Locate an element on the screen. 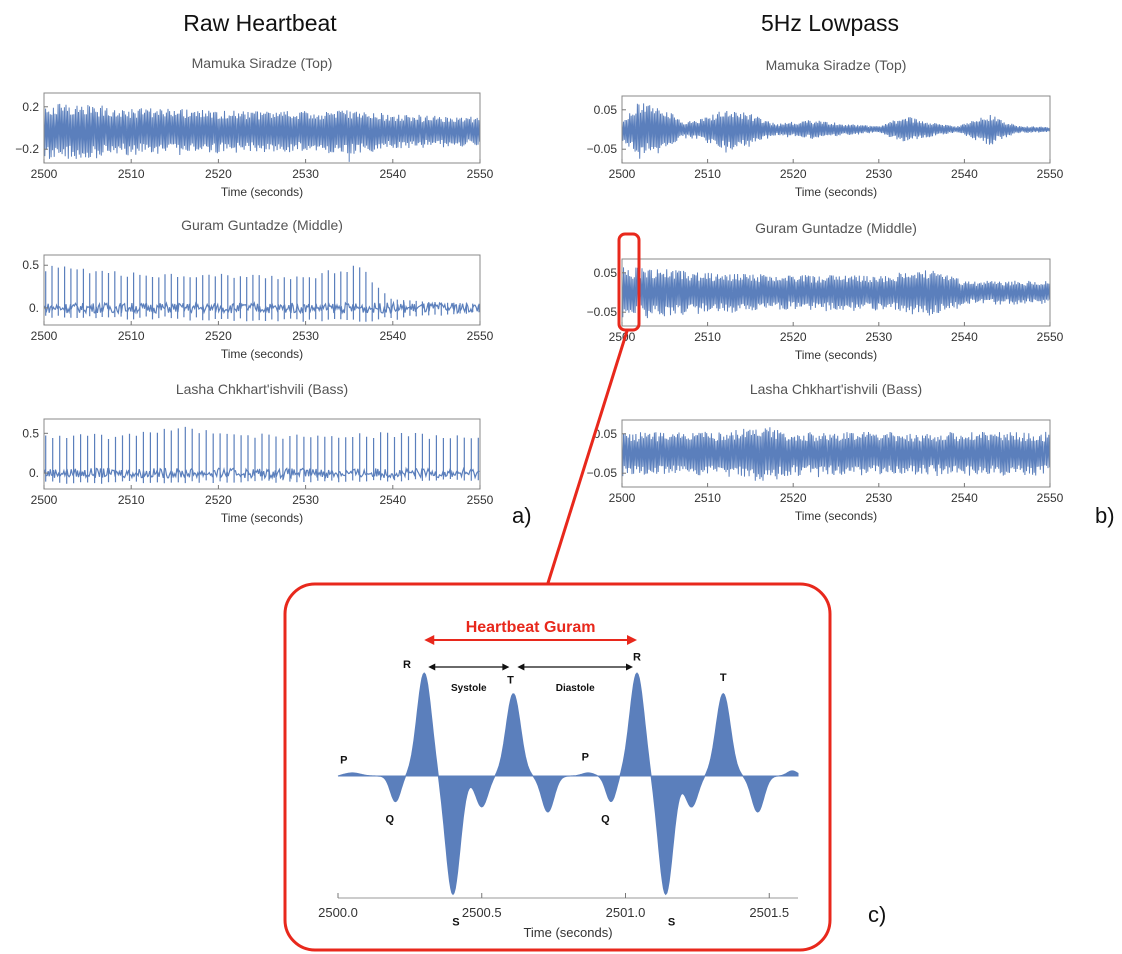 The width and height of the screenshot is (1122, 954). x-tick-label: 2501.5 is located at coordinates (769, 912).